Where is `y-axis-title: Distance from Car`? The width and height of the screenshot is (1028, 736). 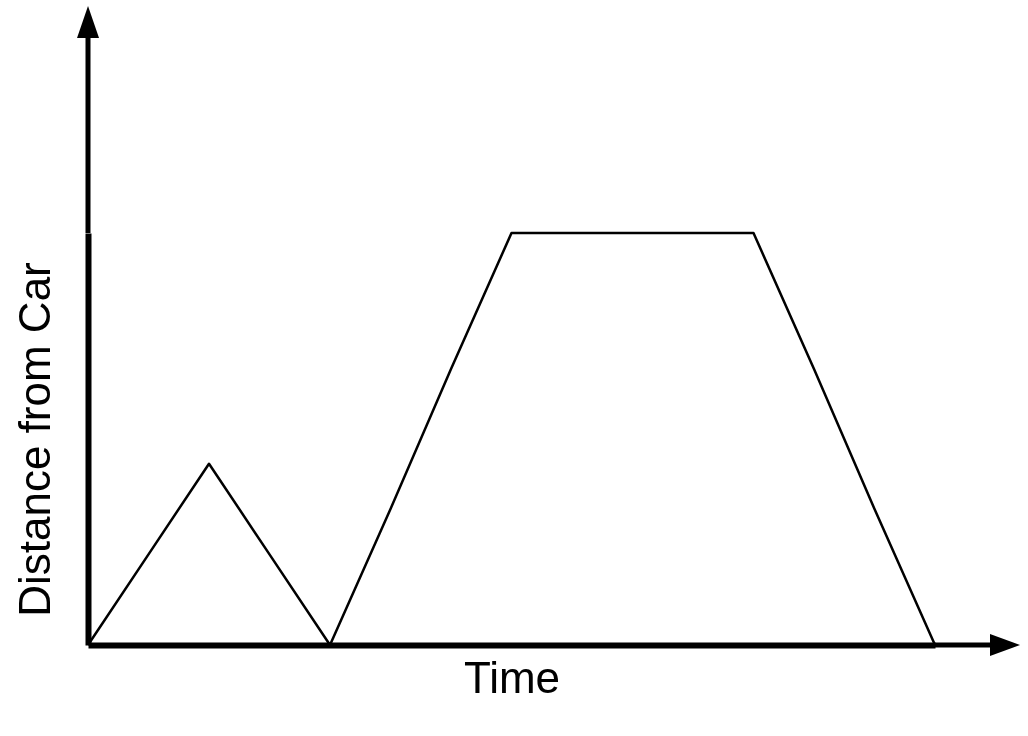 y-axis-title: Distance from Car is located at coordinates (34, 439).